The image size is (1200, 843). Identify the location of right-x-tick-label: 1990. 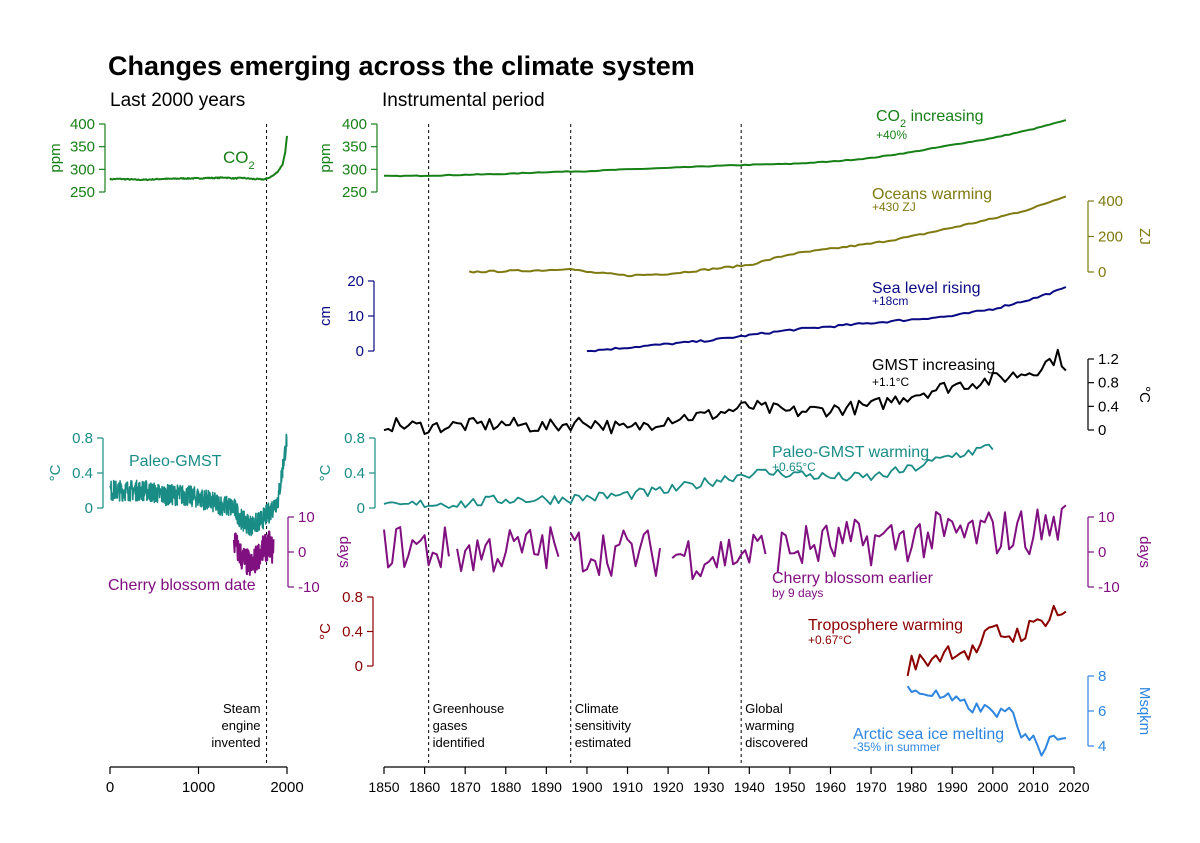
(952, 787).